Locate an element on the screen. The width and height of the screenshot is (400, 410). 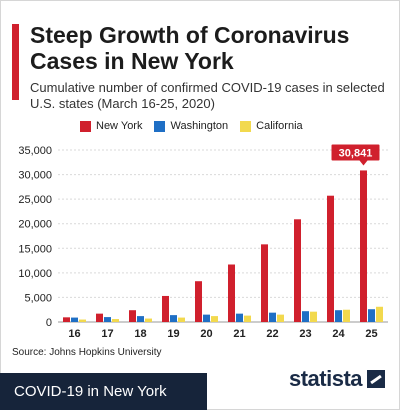
legend-label-new-york: New York is located at coordinates (119, 126).